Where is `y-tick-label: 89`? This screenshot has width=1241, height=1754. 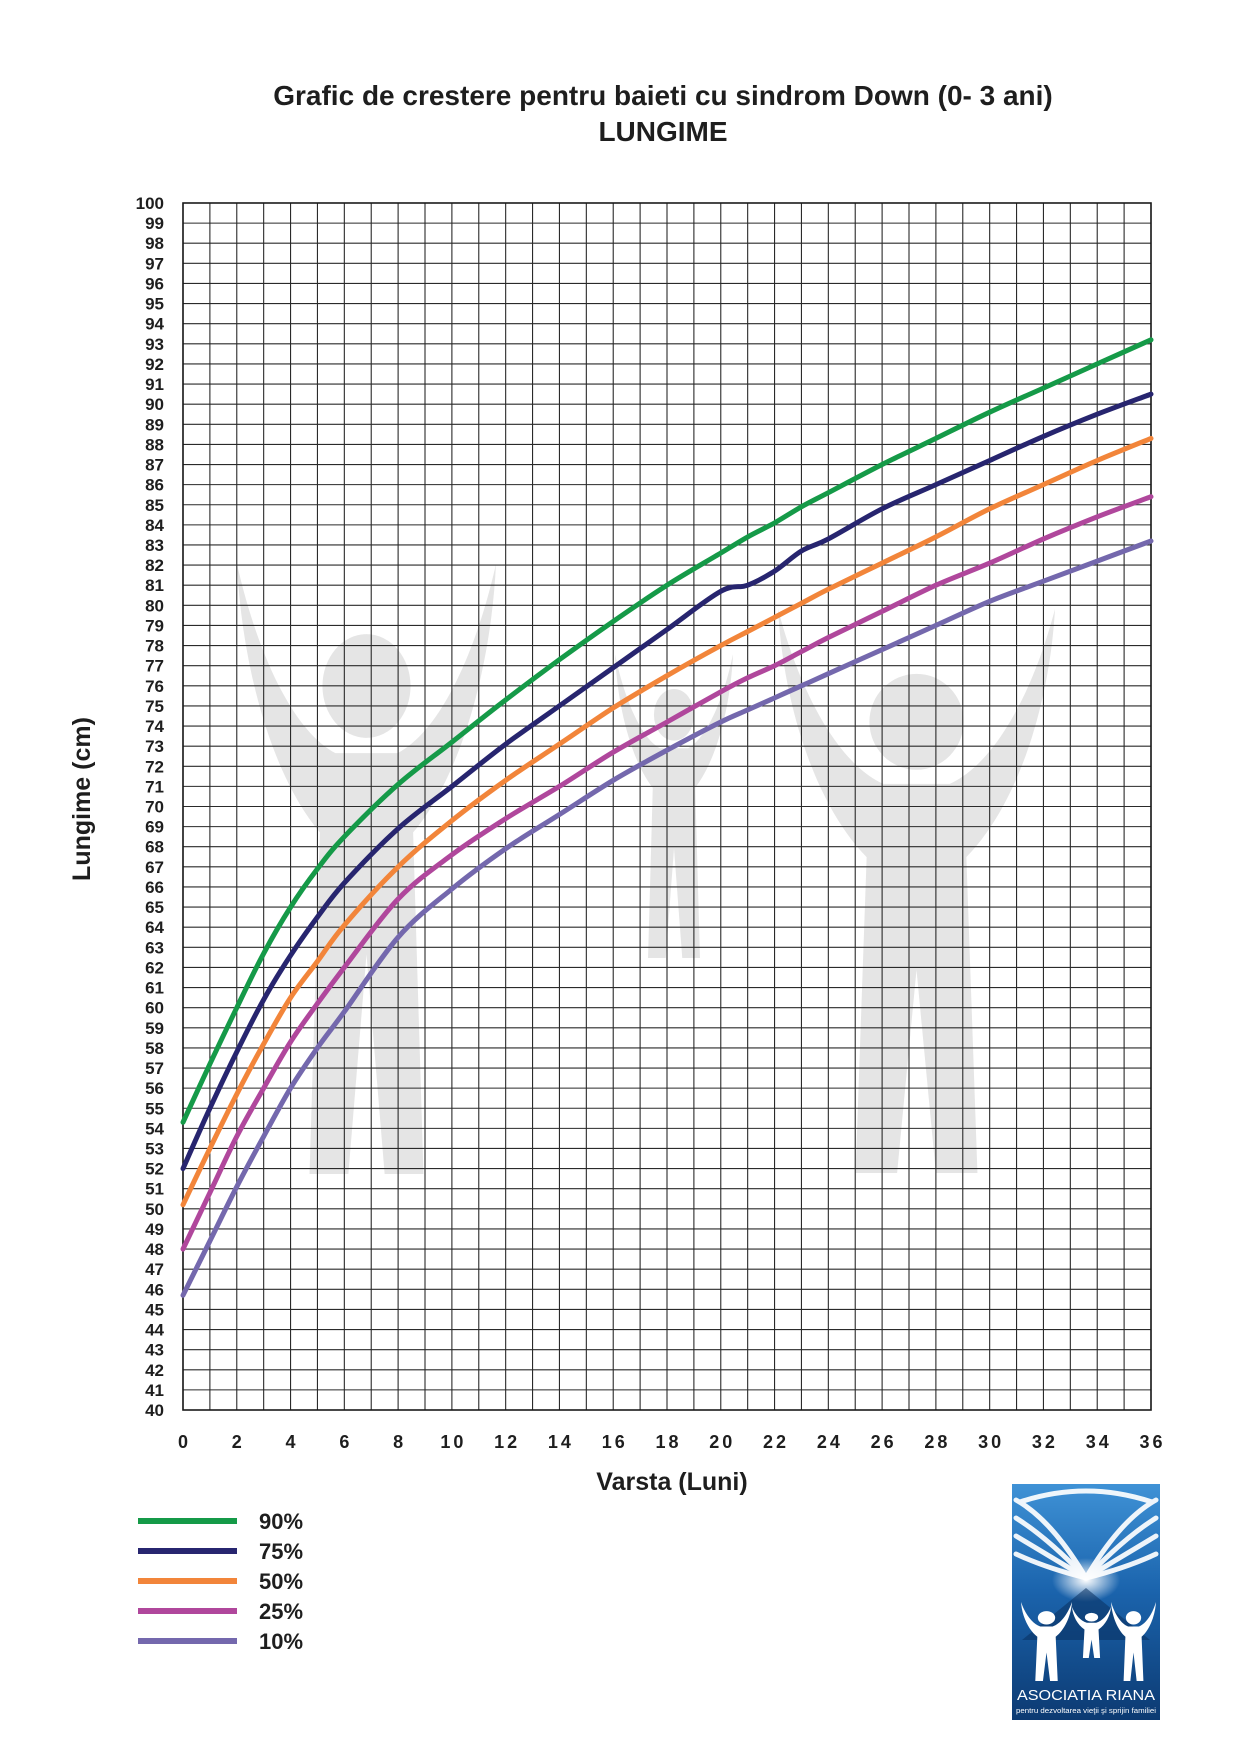 y-tick-label: 89 is located at coordinates (154, 424).